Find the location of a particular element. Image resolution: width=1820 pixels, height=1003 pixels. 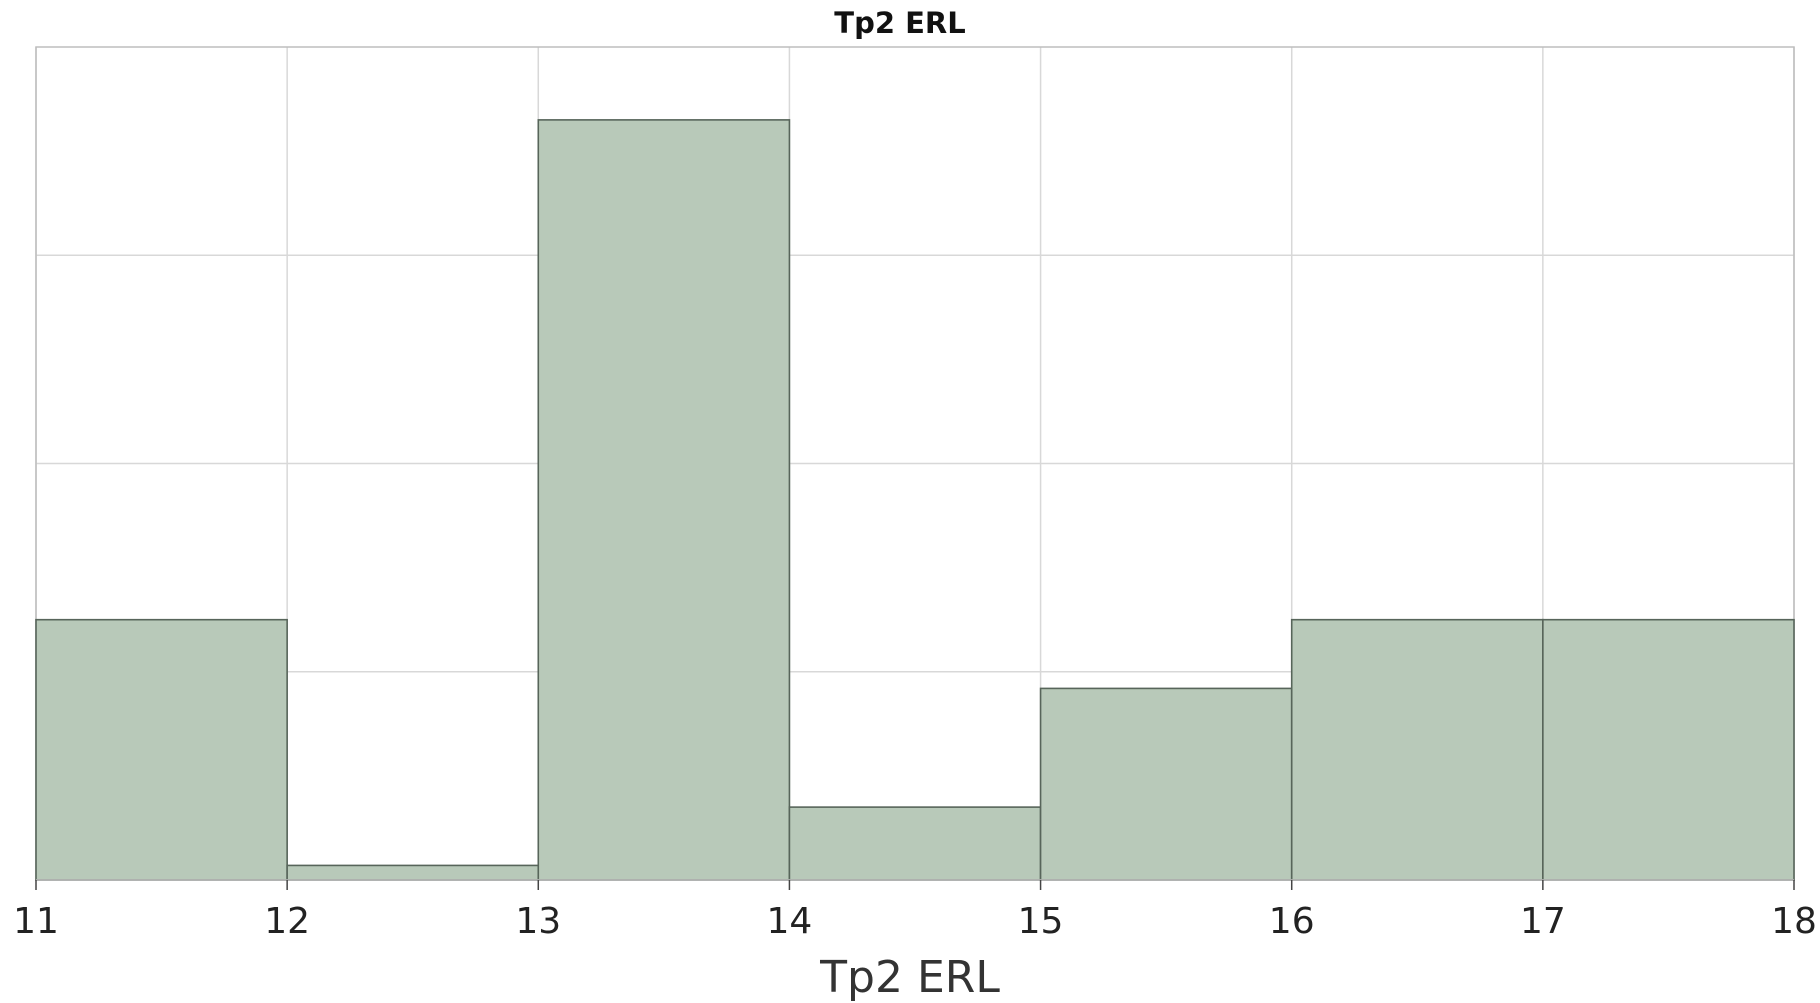

x-tick-label: 13 is located at coordinates (538, 921).